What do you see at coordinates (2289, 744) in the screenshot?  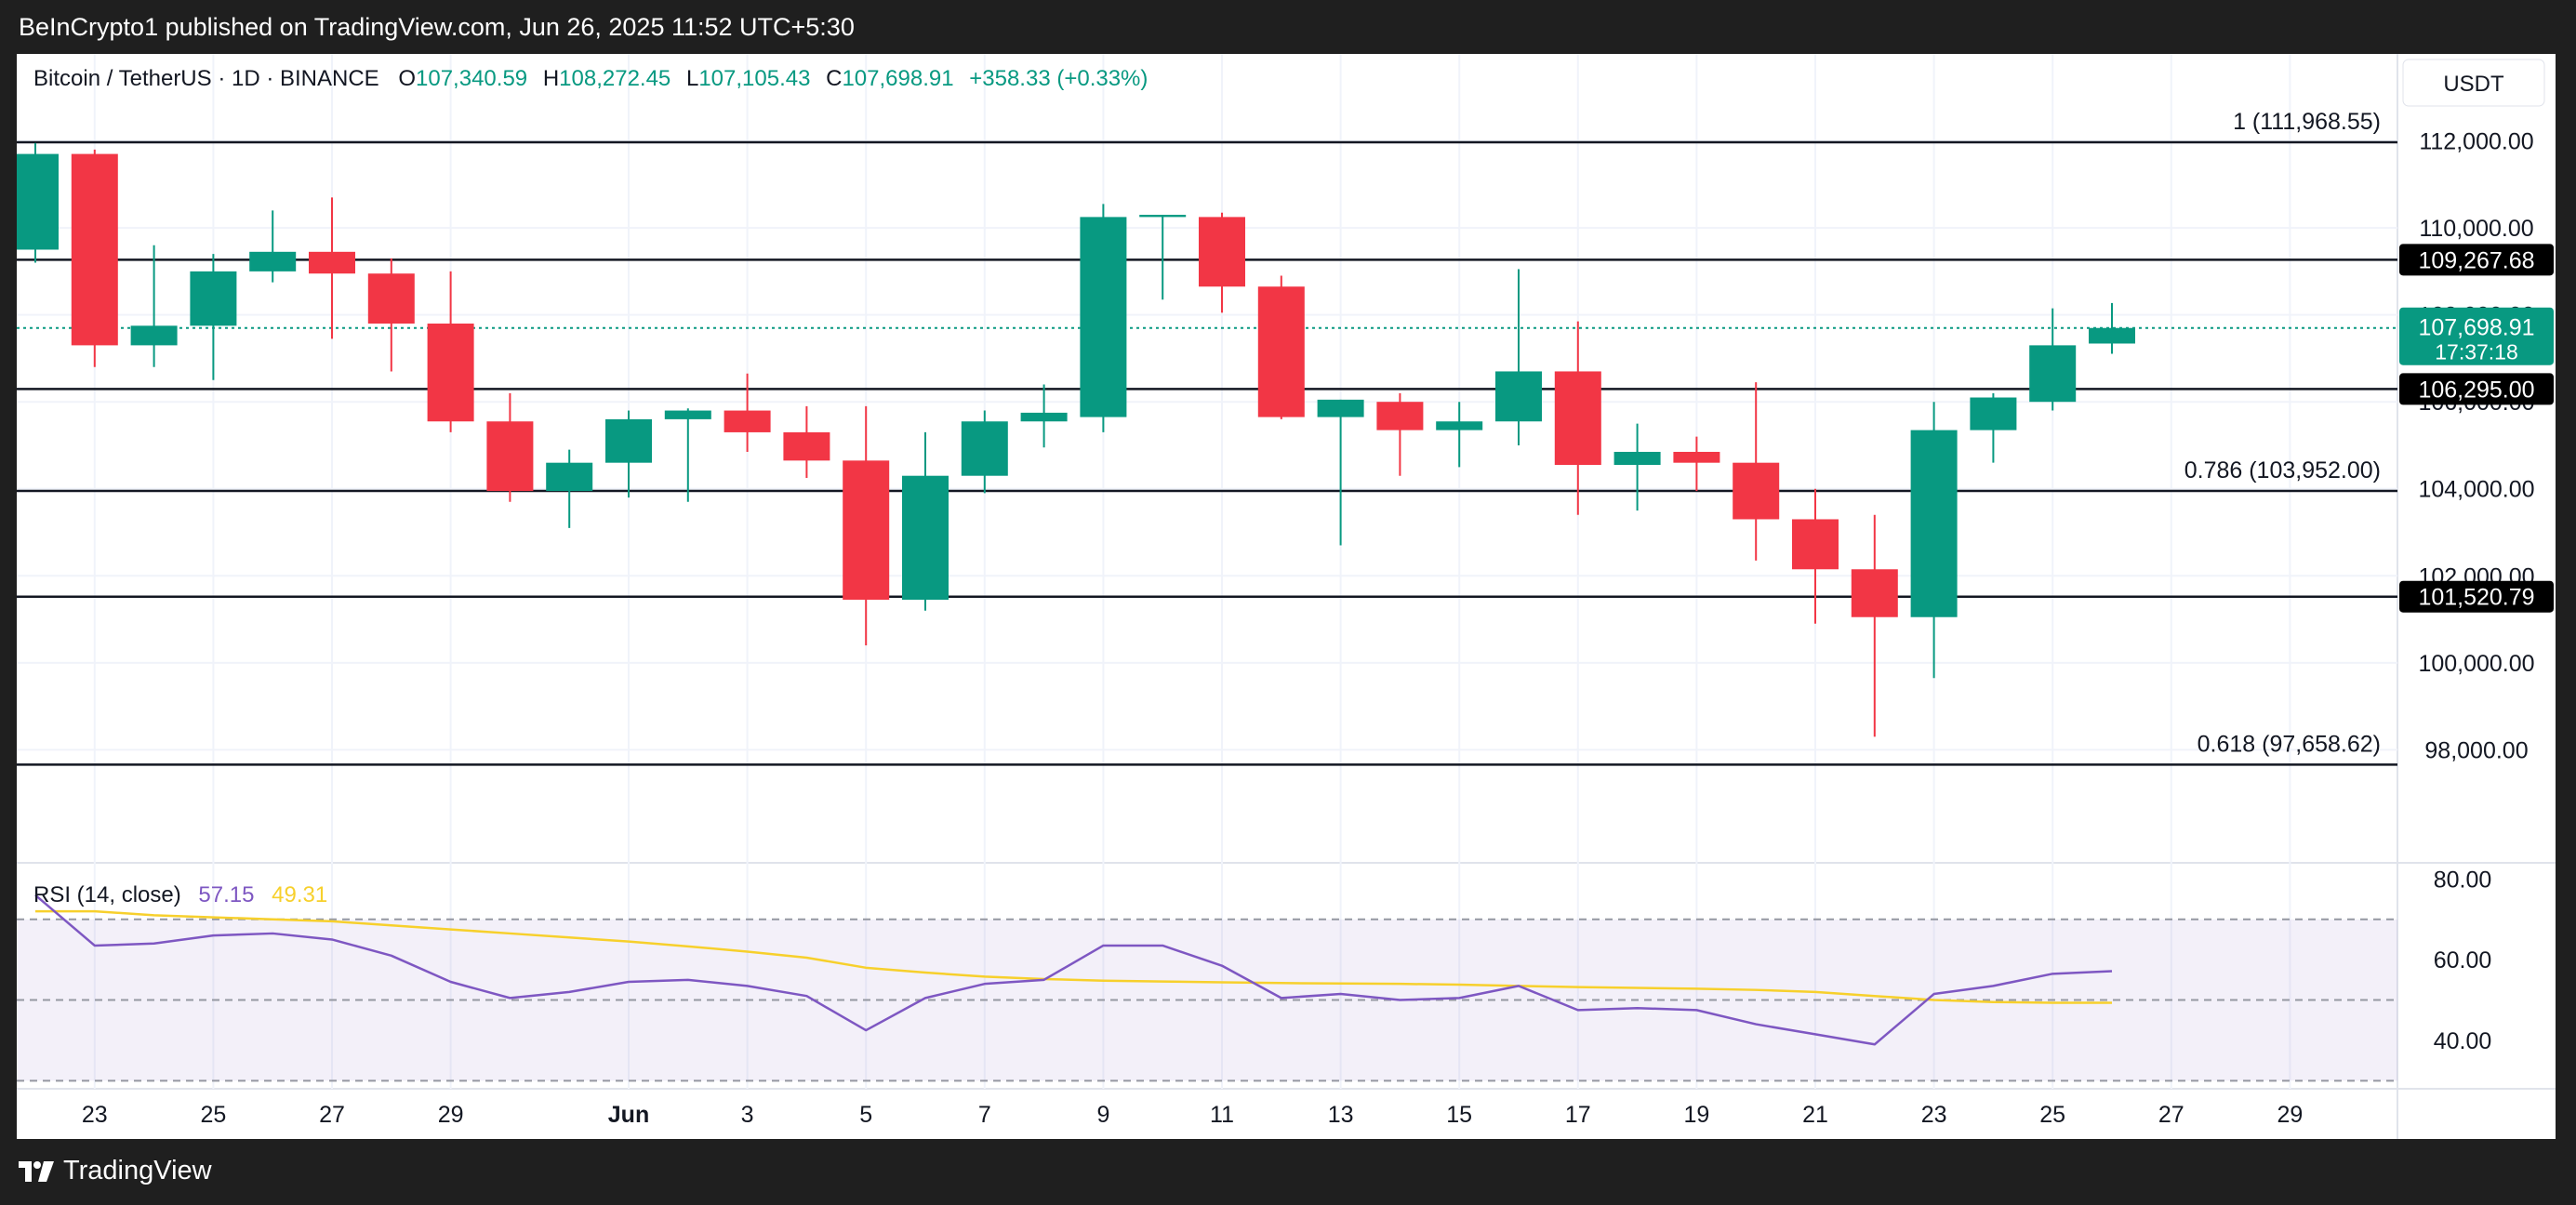 I see `fib-level-label: 0.618 (97,658.62)` at bounding box center [2289, 744].